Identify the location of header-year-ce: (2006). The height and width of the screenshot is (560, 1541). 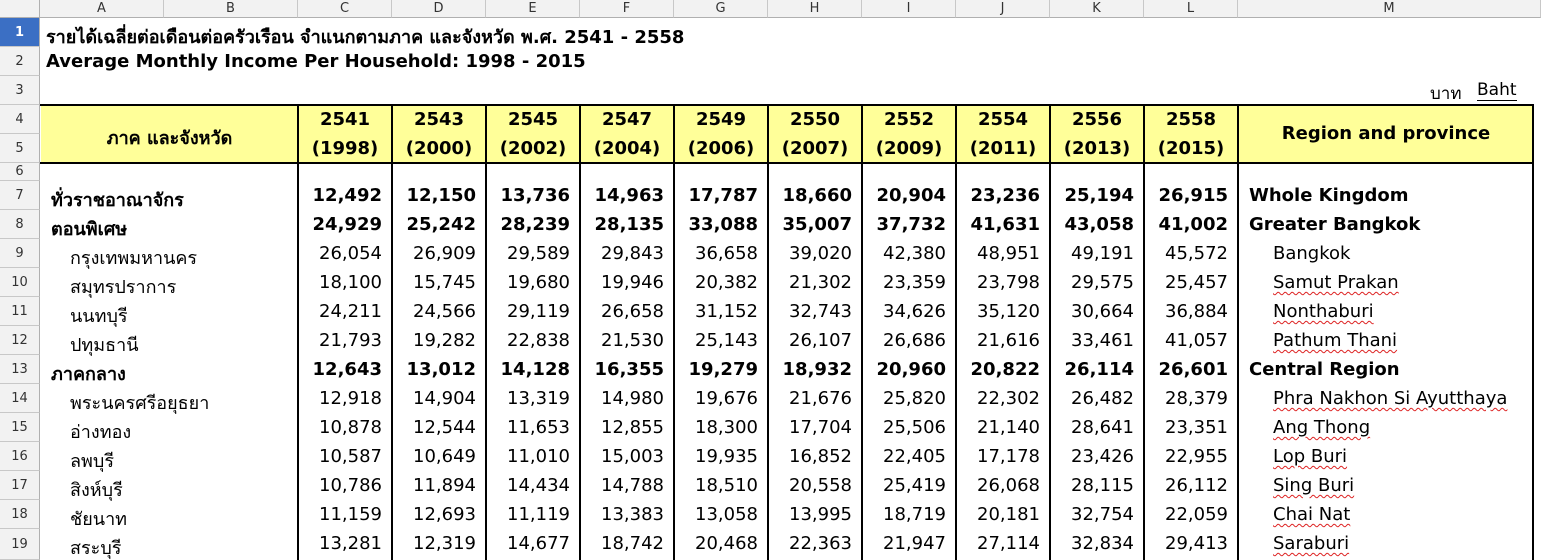
(721, 148).